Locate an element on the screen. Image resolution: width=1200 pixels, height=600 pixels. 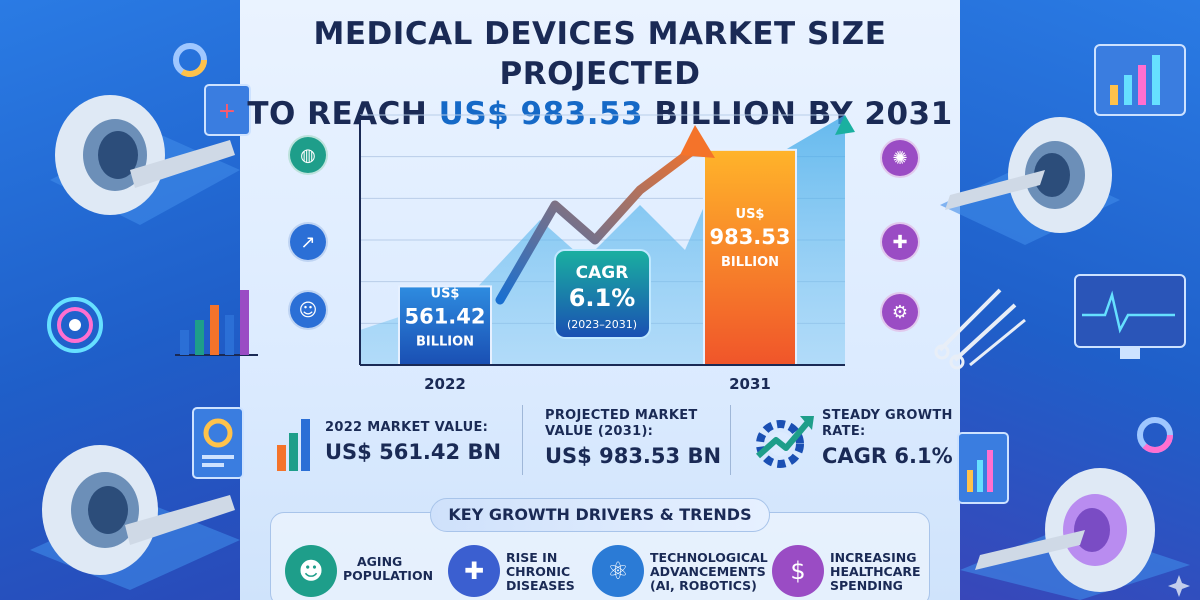
target-ring-left-icon is located at coordinates (75, 325).